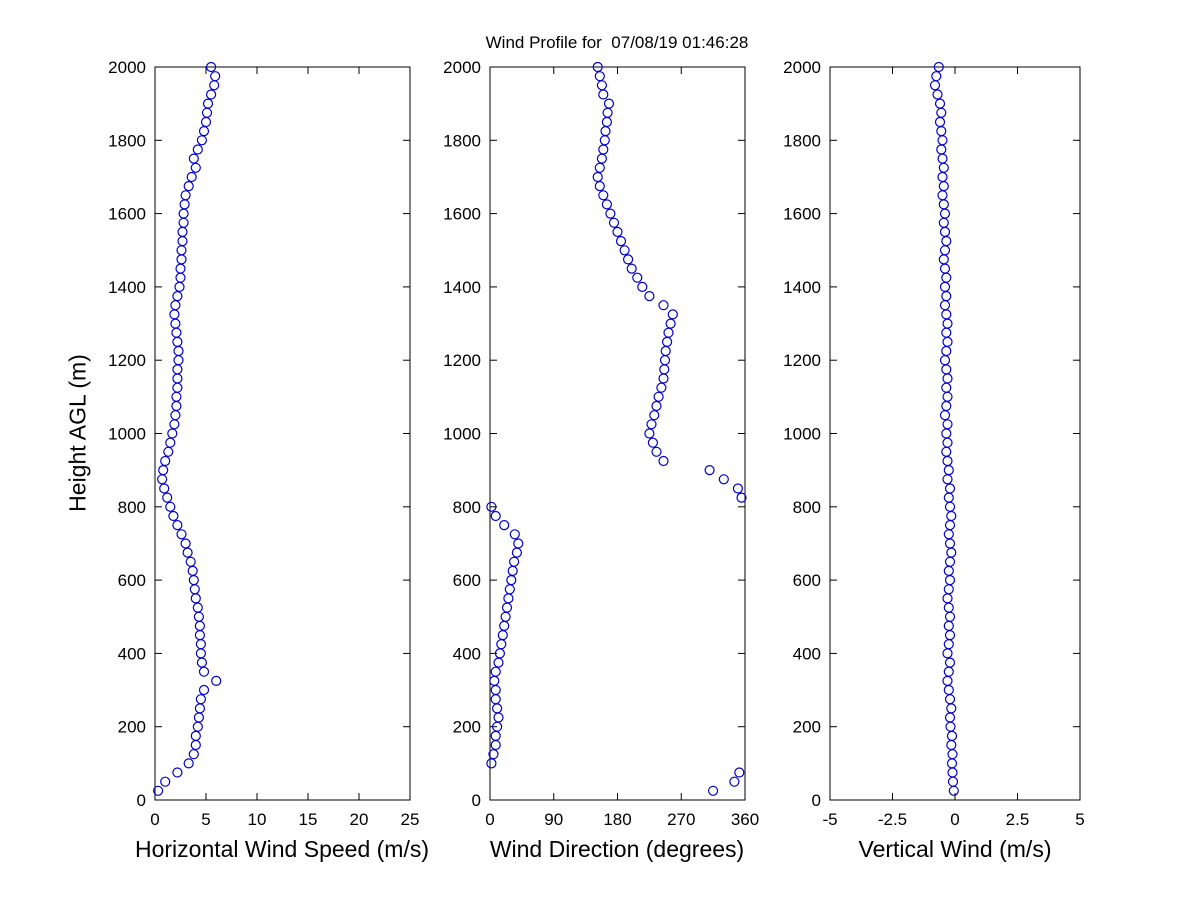 This screenshot has width=1200, height=900. Describe the element at coordinates (745, 819) in the screenshot. I see `x-tick-label: 360` at that location.